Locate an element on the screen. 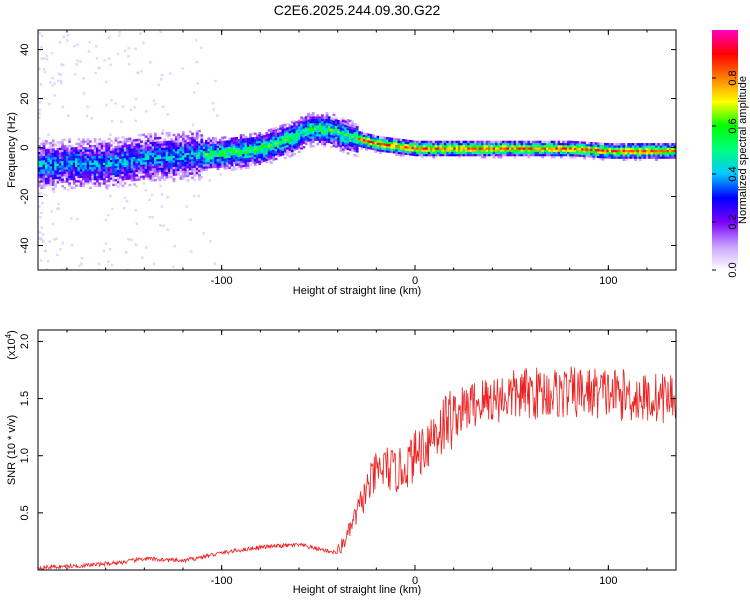 Image resolution: width=750 pixels, height=600 pixels. colorbar-tick-label: 0.4 is located at coordinates (733, 173).